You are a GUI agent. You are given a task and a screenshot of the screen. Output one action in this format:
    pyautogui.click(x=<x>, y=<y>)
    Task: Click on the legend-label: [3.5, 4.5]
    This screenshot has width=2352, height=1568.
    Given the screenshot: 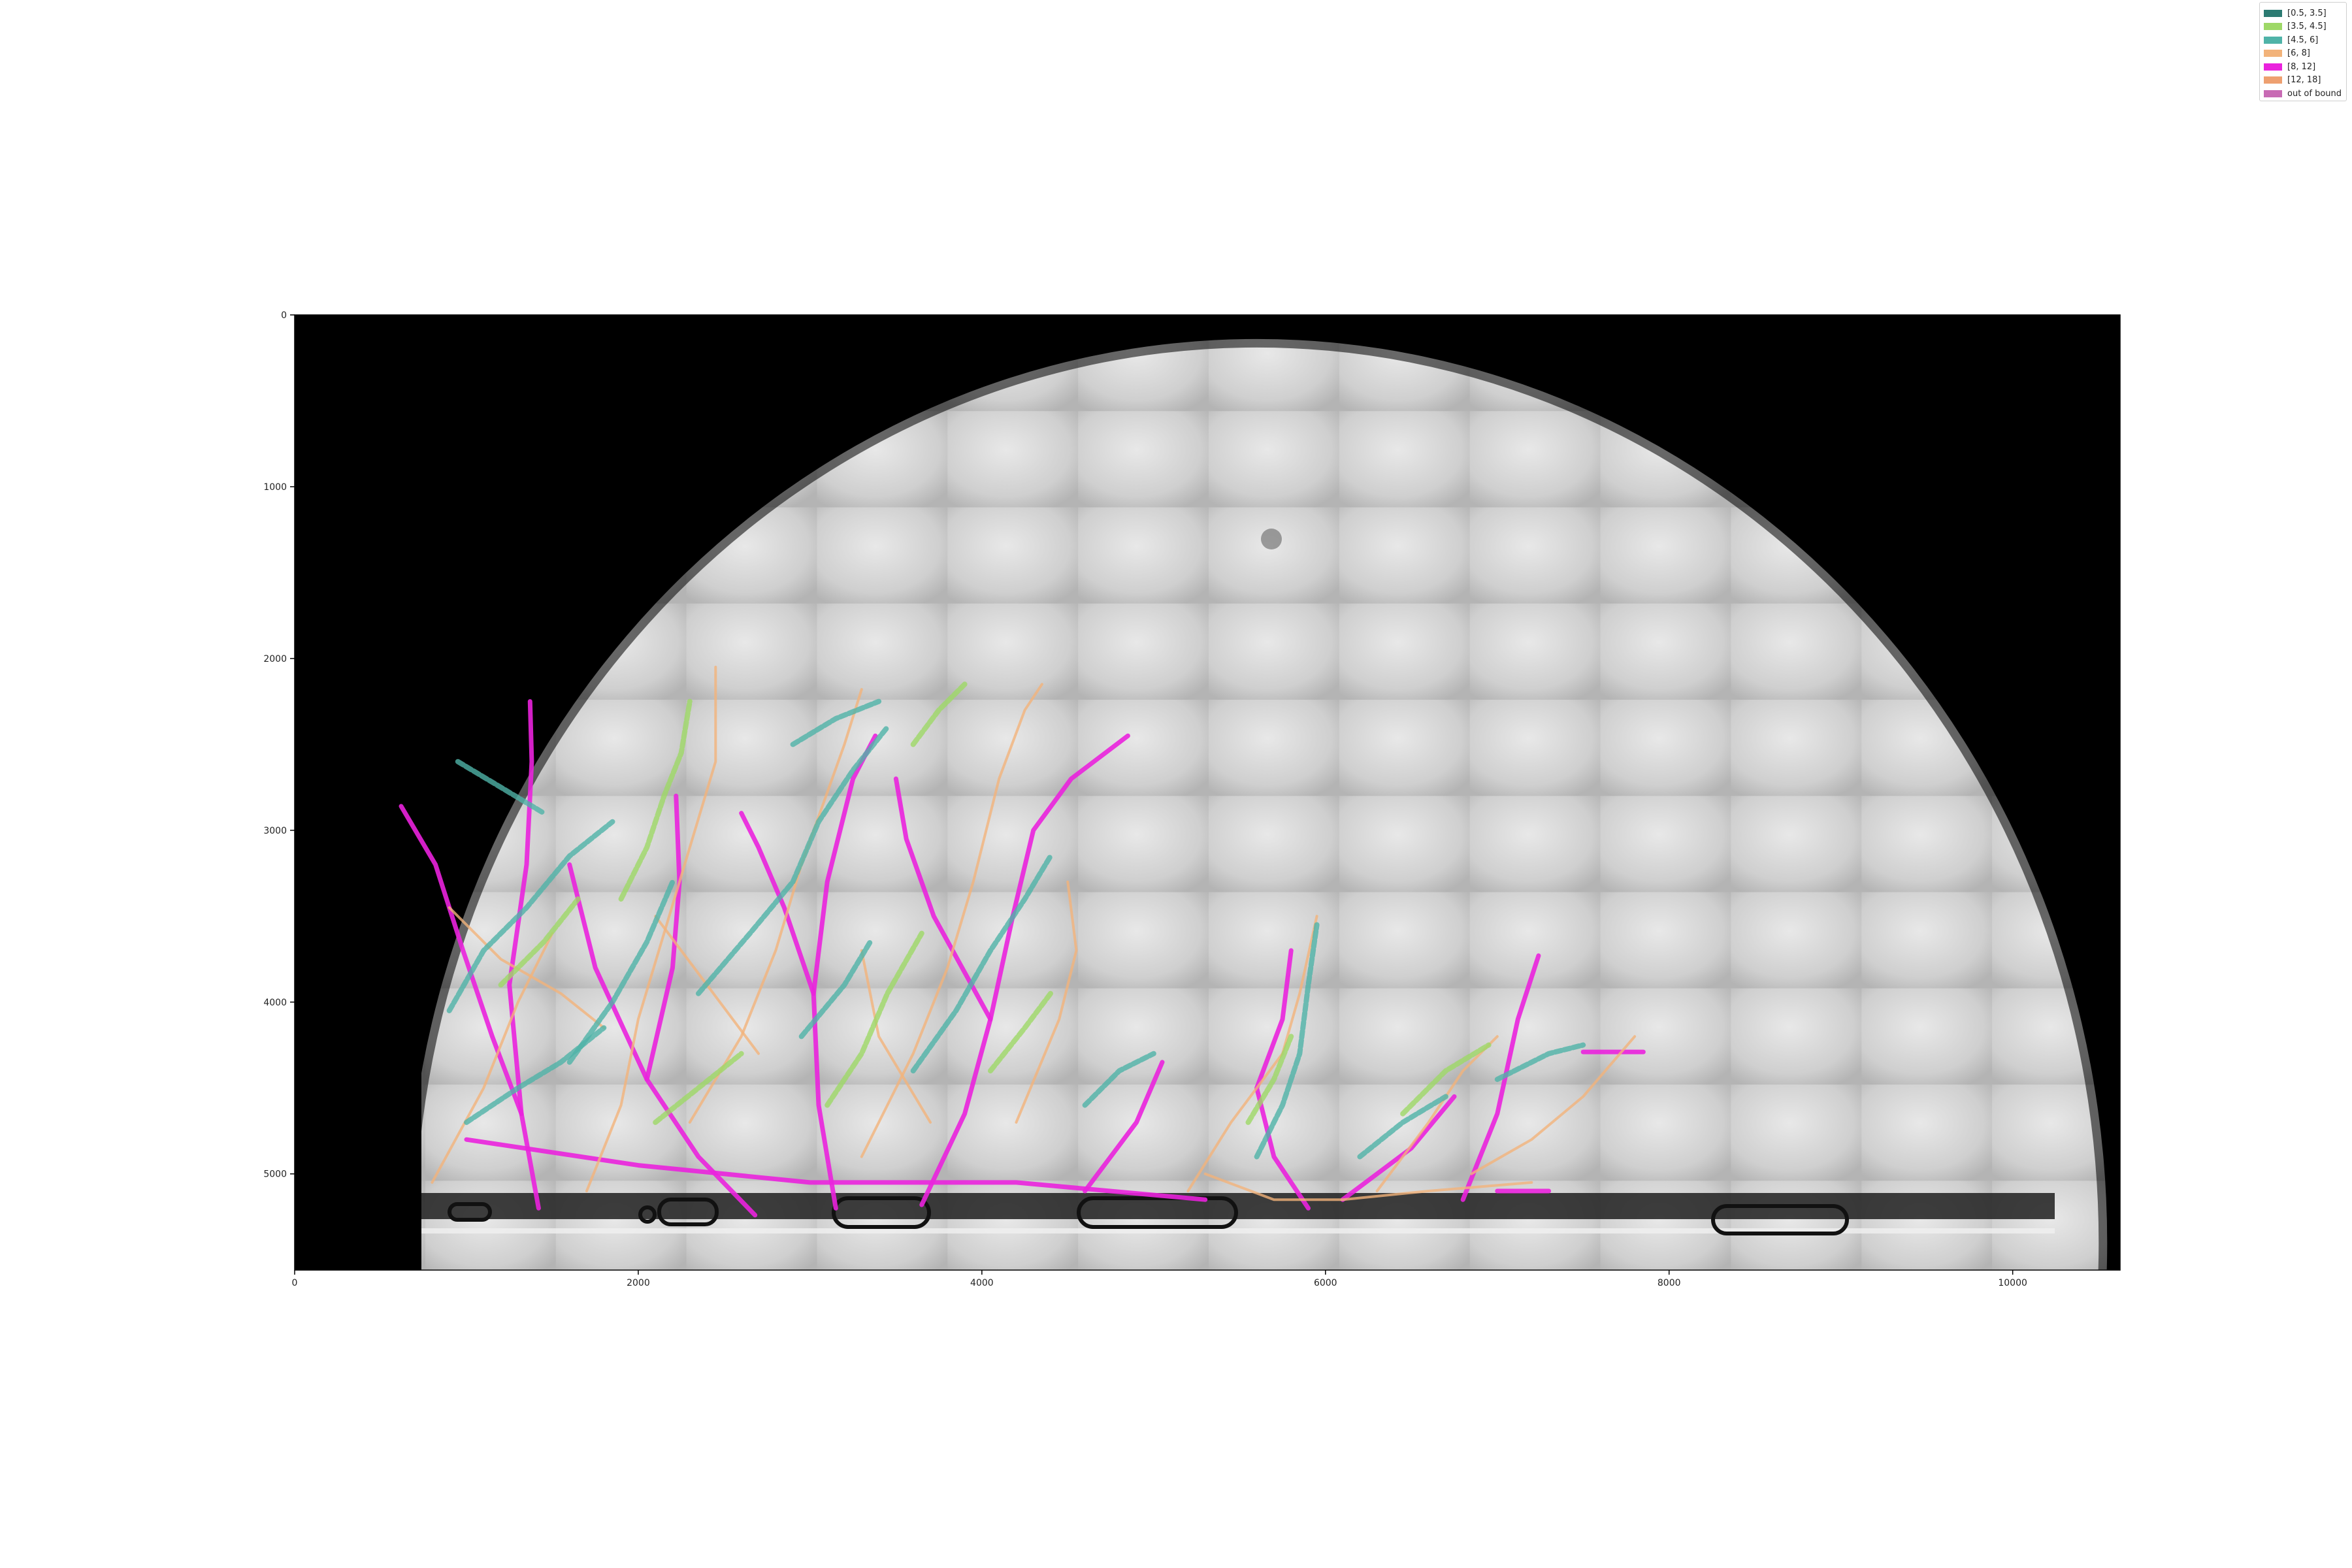 What is the action you would take?
    pyautogui.click(x=2307, y=26)
    